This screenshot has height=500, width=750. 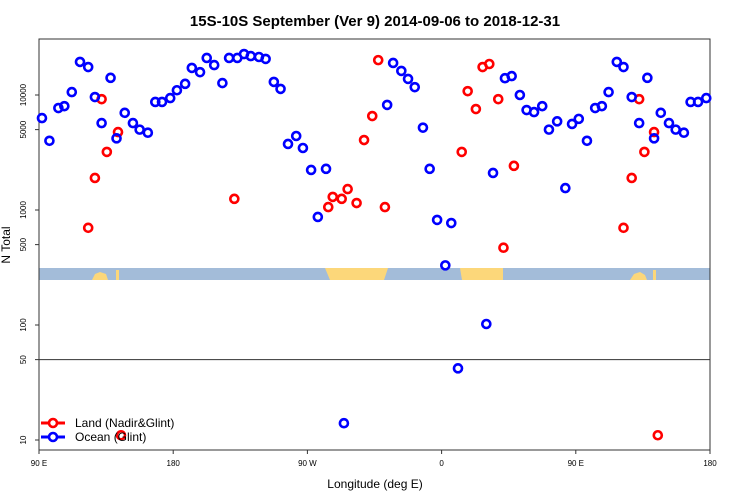 I want to click on y-tick-label: 50, so click(x=23, y=359).